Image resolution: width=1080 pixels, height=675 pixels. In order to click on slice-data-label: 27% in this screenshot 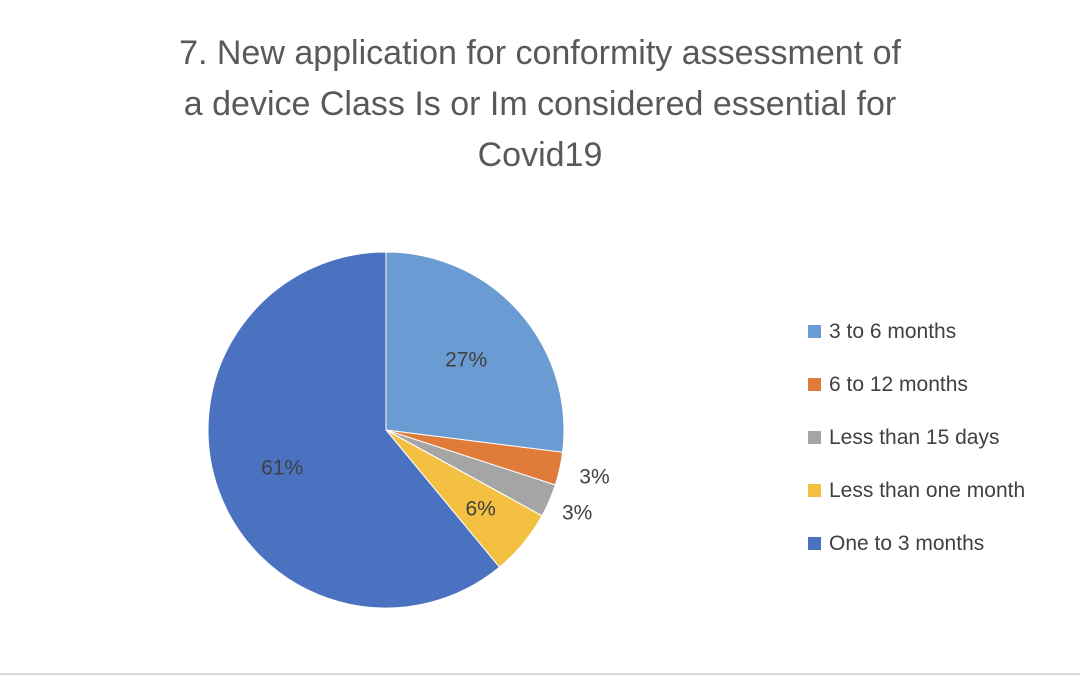, I will do `click(466, 359)`.